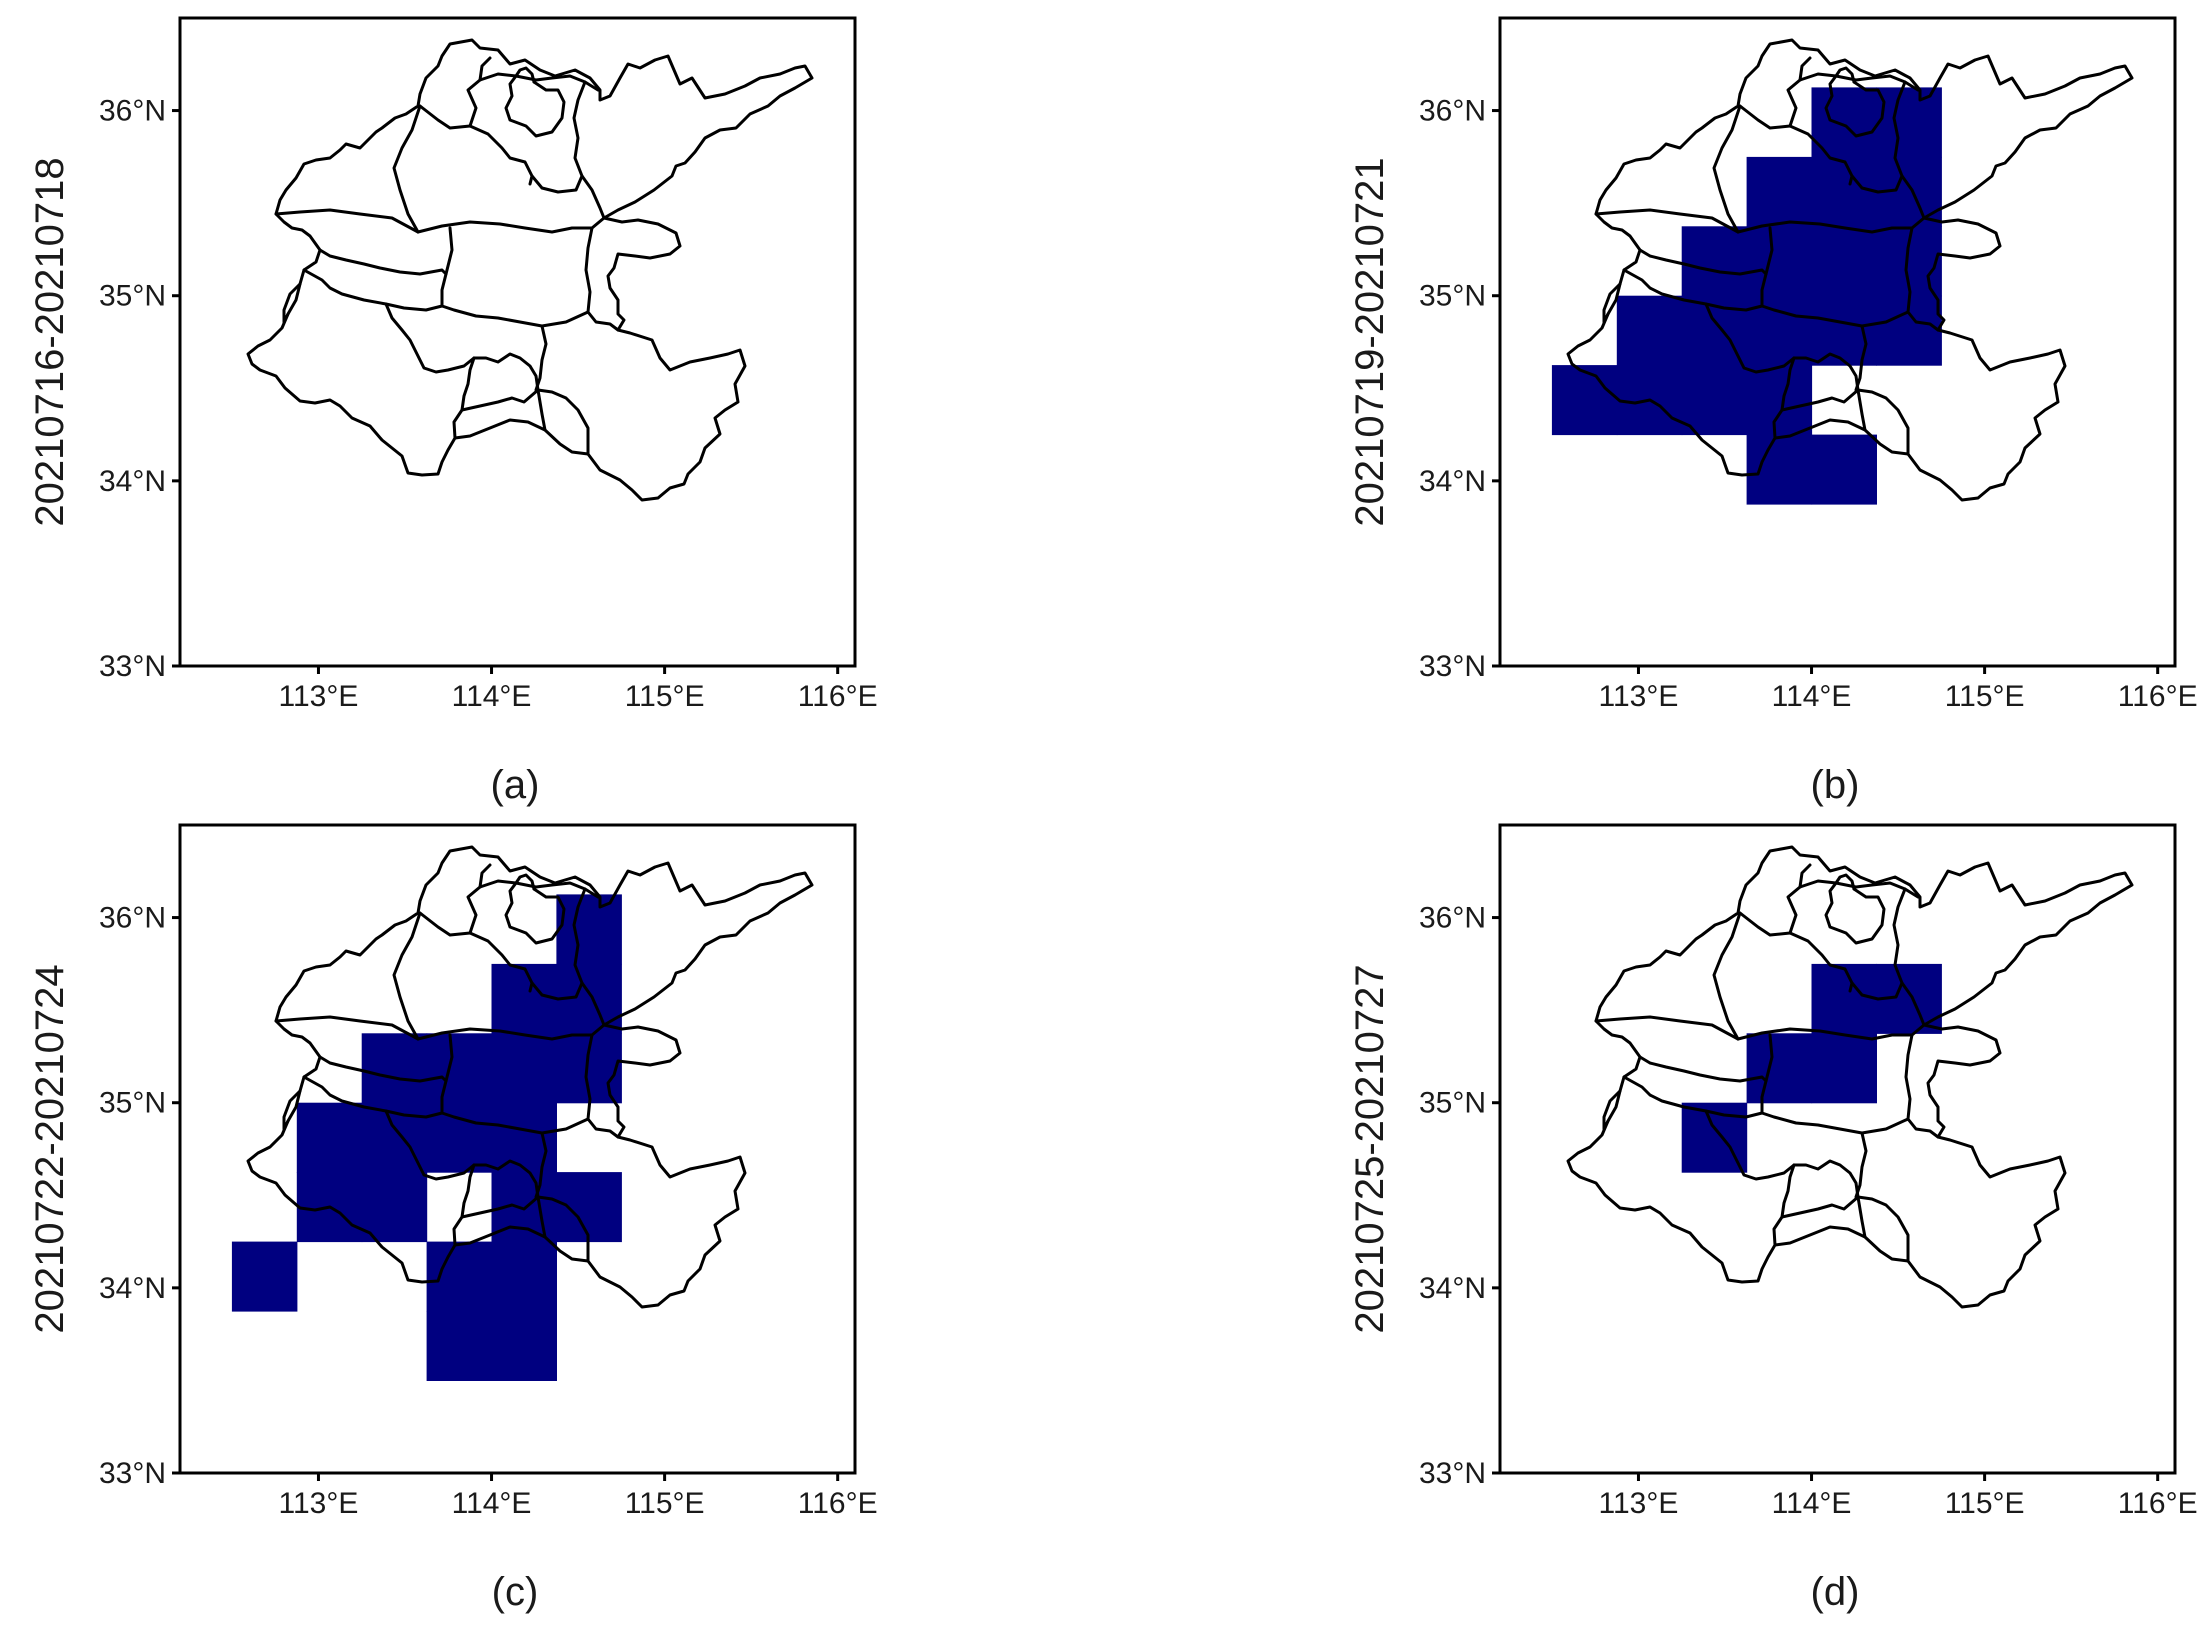  I want to click on y-tick-label-d-3: 36°N, so click(1452, 918).